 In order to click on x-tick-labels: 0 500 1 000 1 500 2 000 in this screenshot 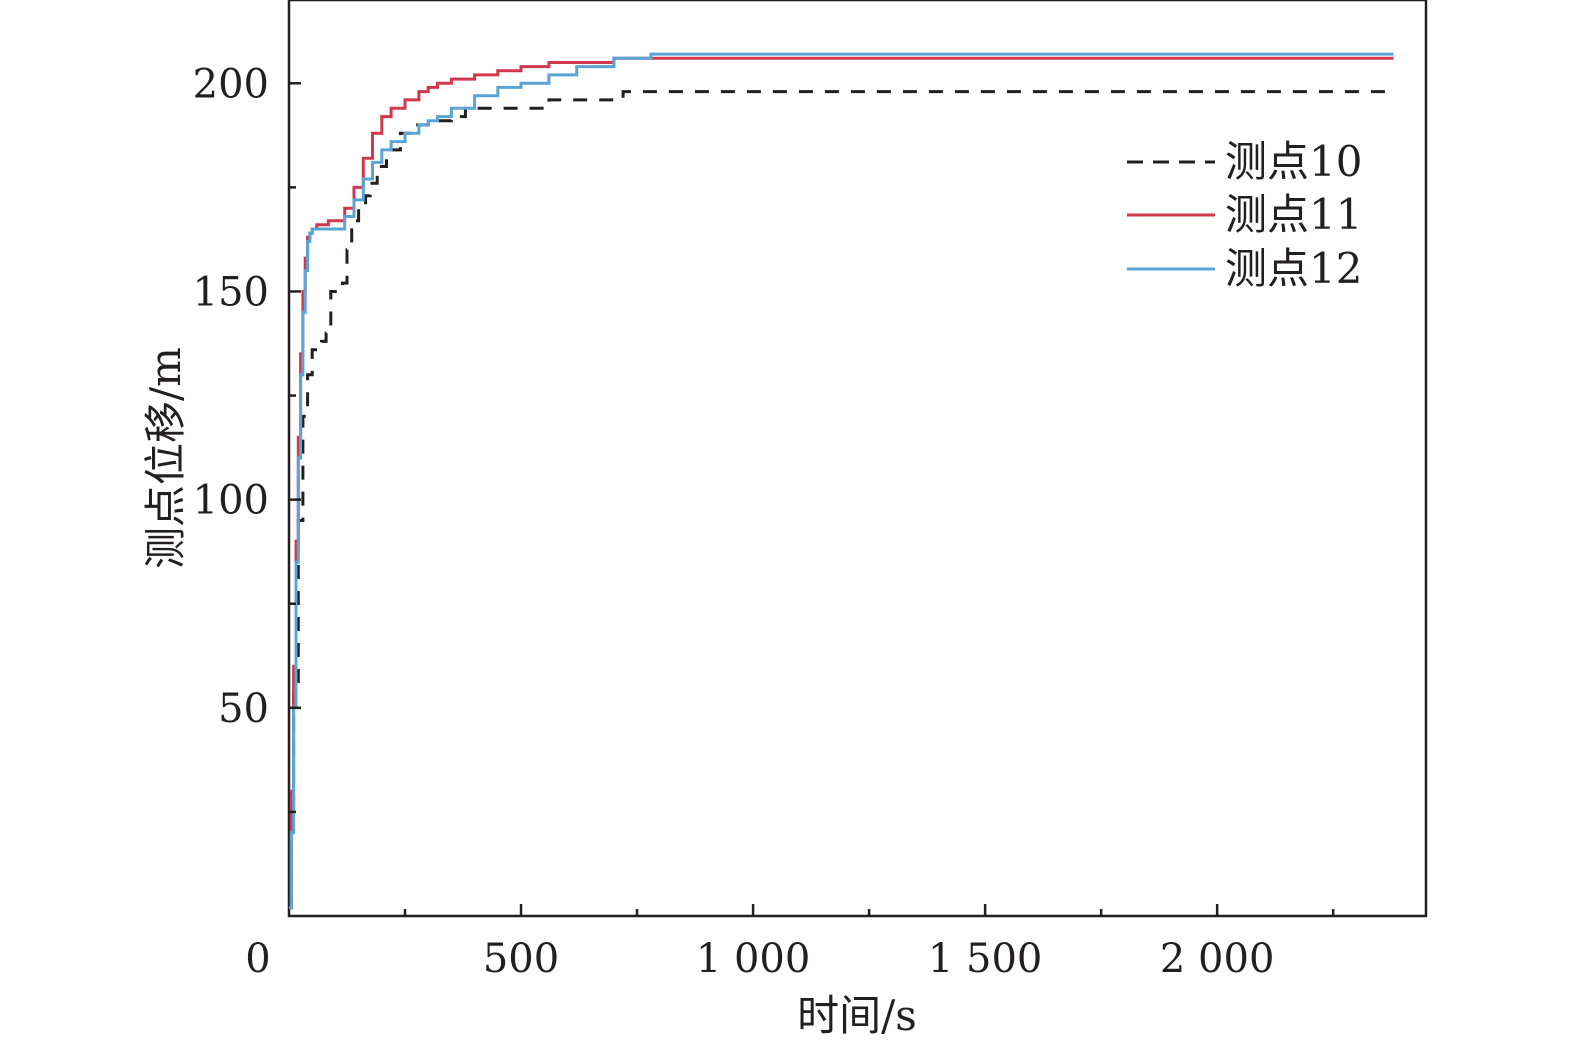, I will do `click(759, 959)`.